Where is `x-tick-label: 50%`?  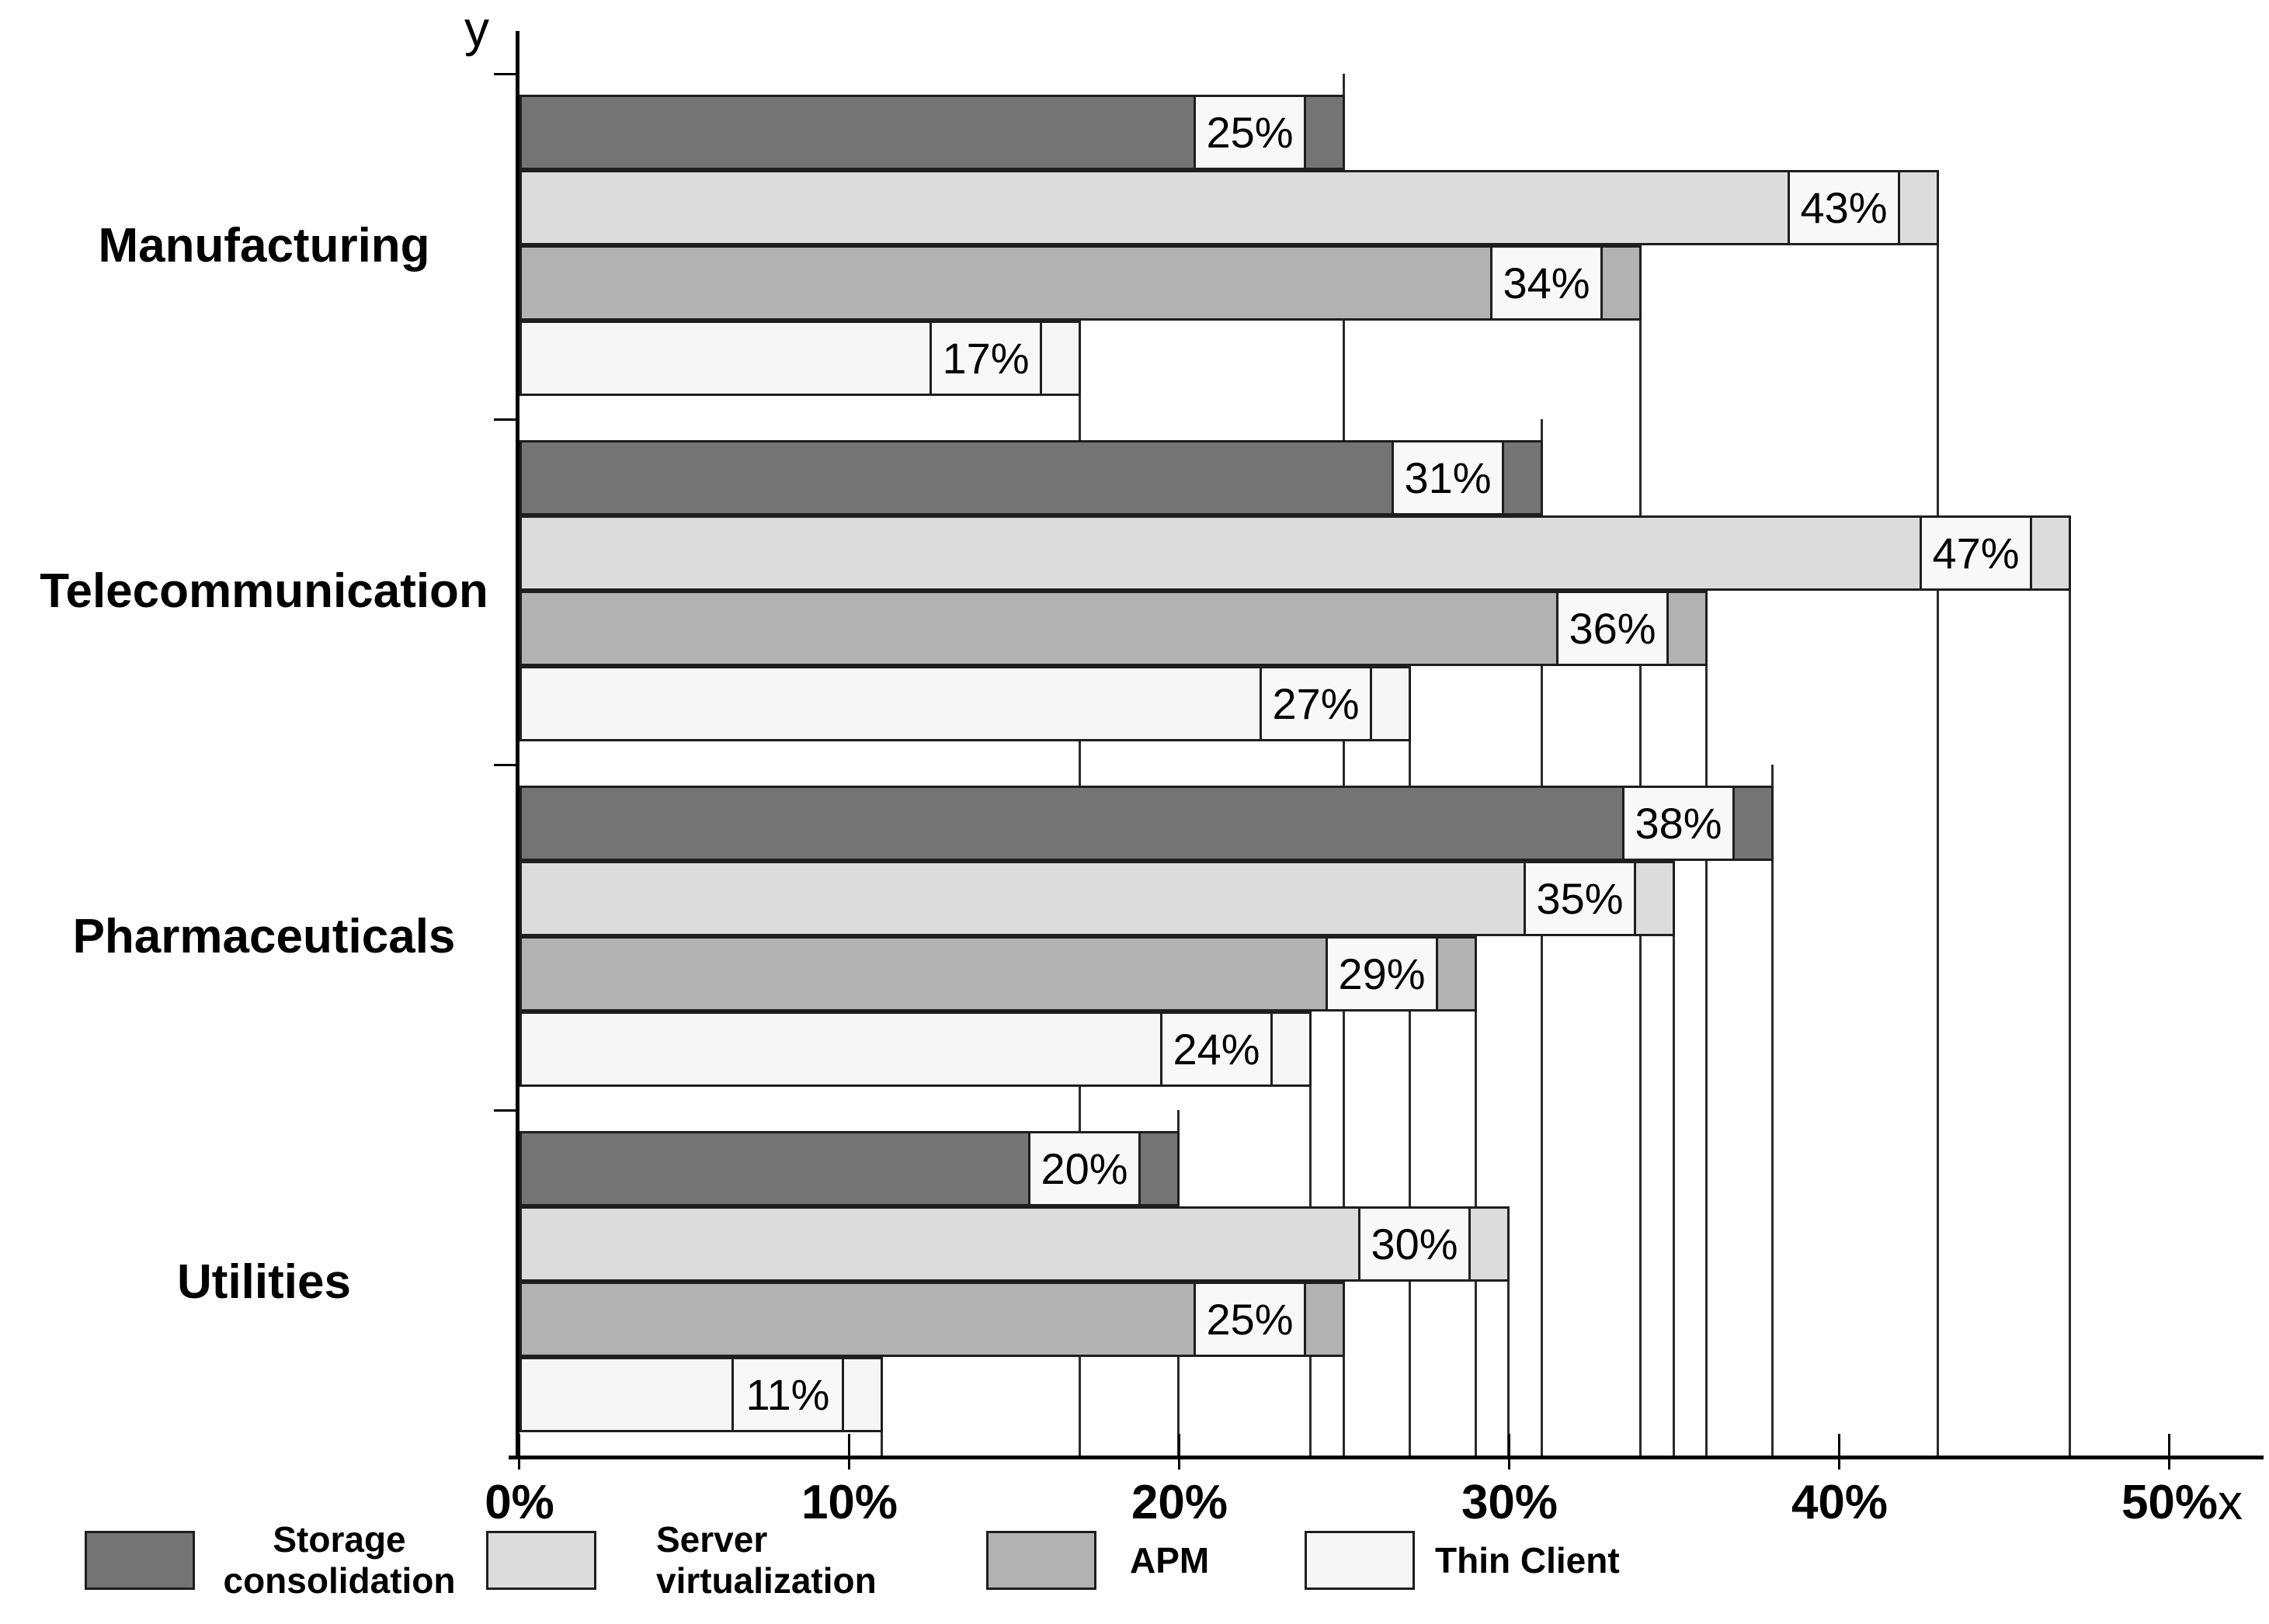
x-tick-label: 50% is located at coordinates (2170, 1502).